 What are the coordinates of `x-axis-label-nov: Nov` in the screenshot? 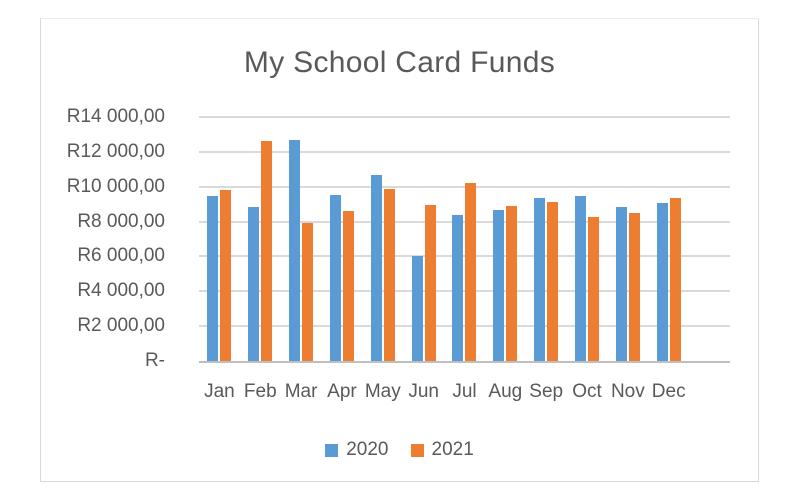 It's located at (627, 391).